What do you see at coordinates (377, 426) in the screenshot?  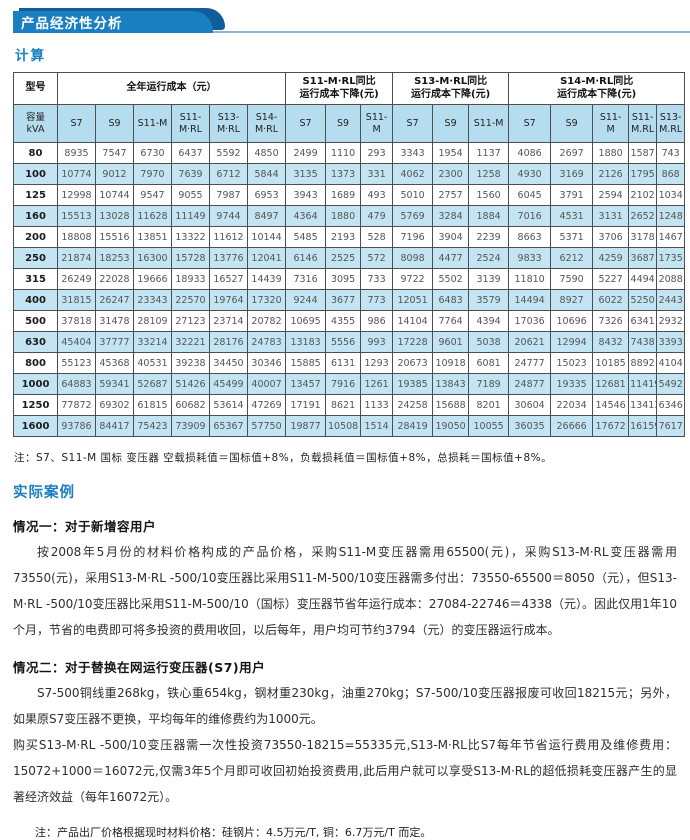 I see `value-cell: 1514` at bounding box center [377, 426].